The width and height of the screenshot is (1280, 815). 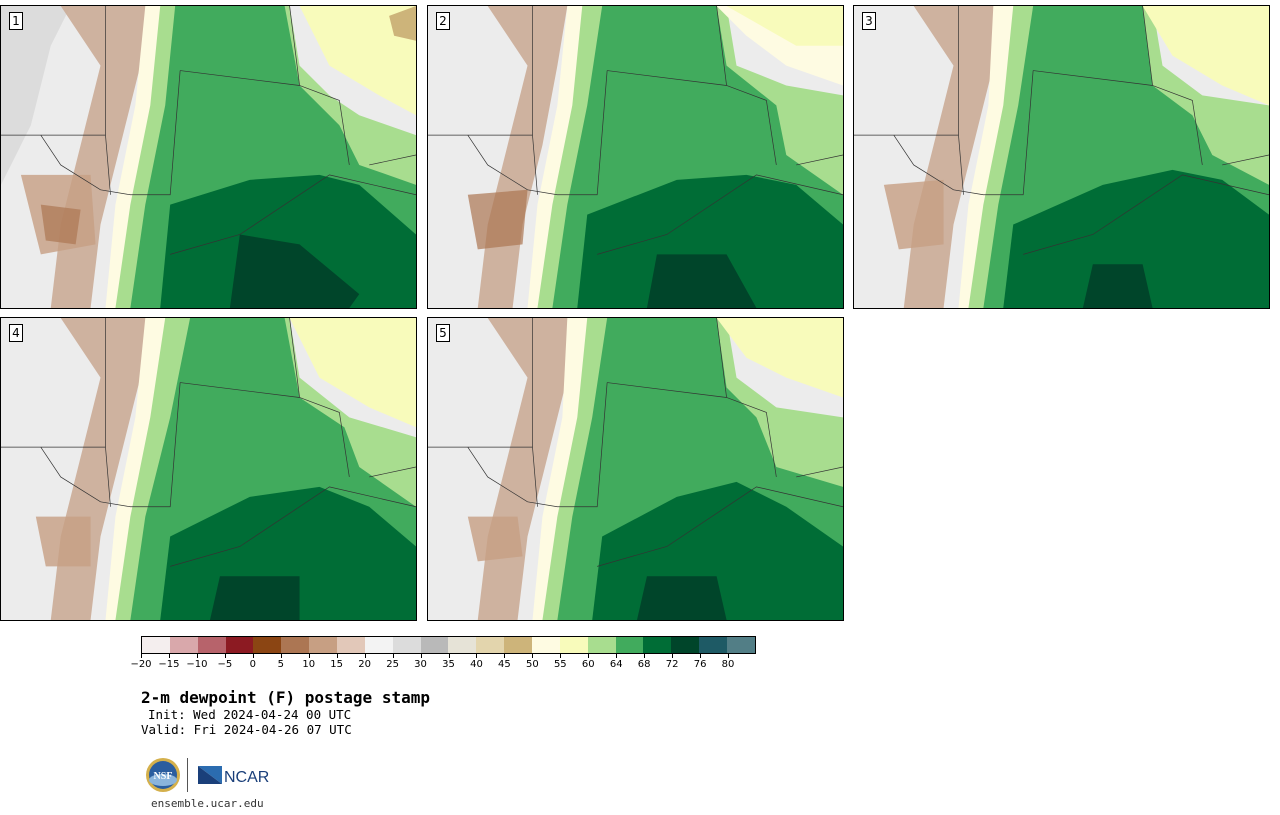 I want to click on map-panel: 1, so click(x=208, y=157).